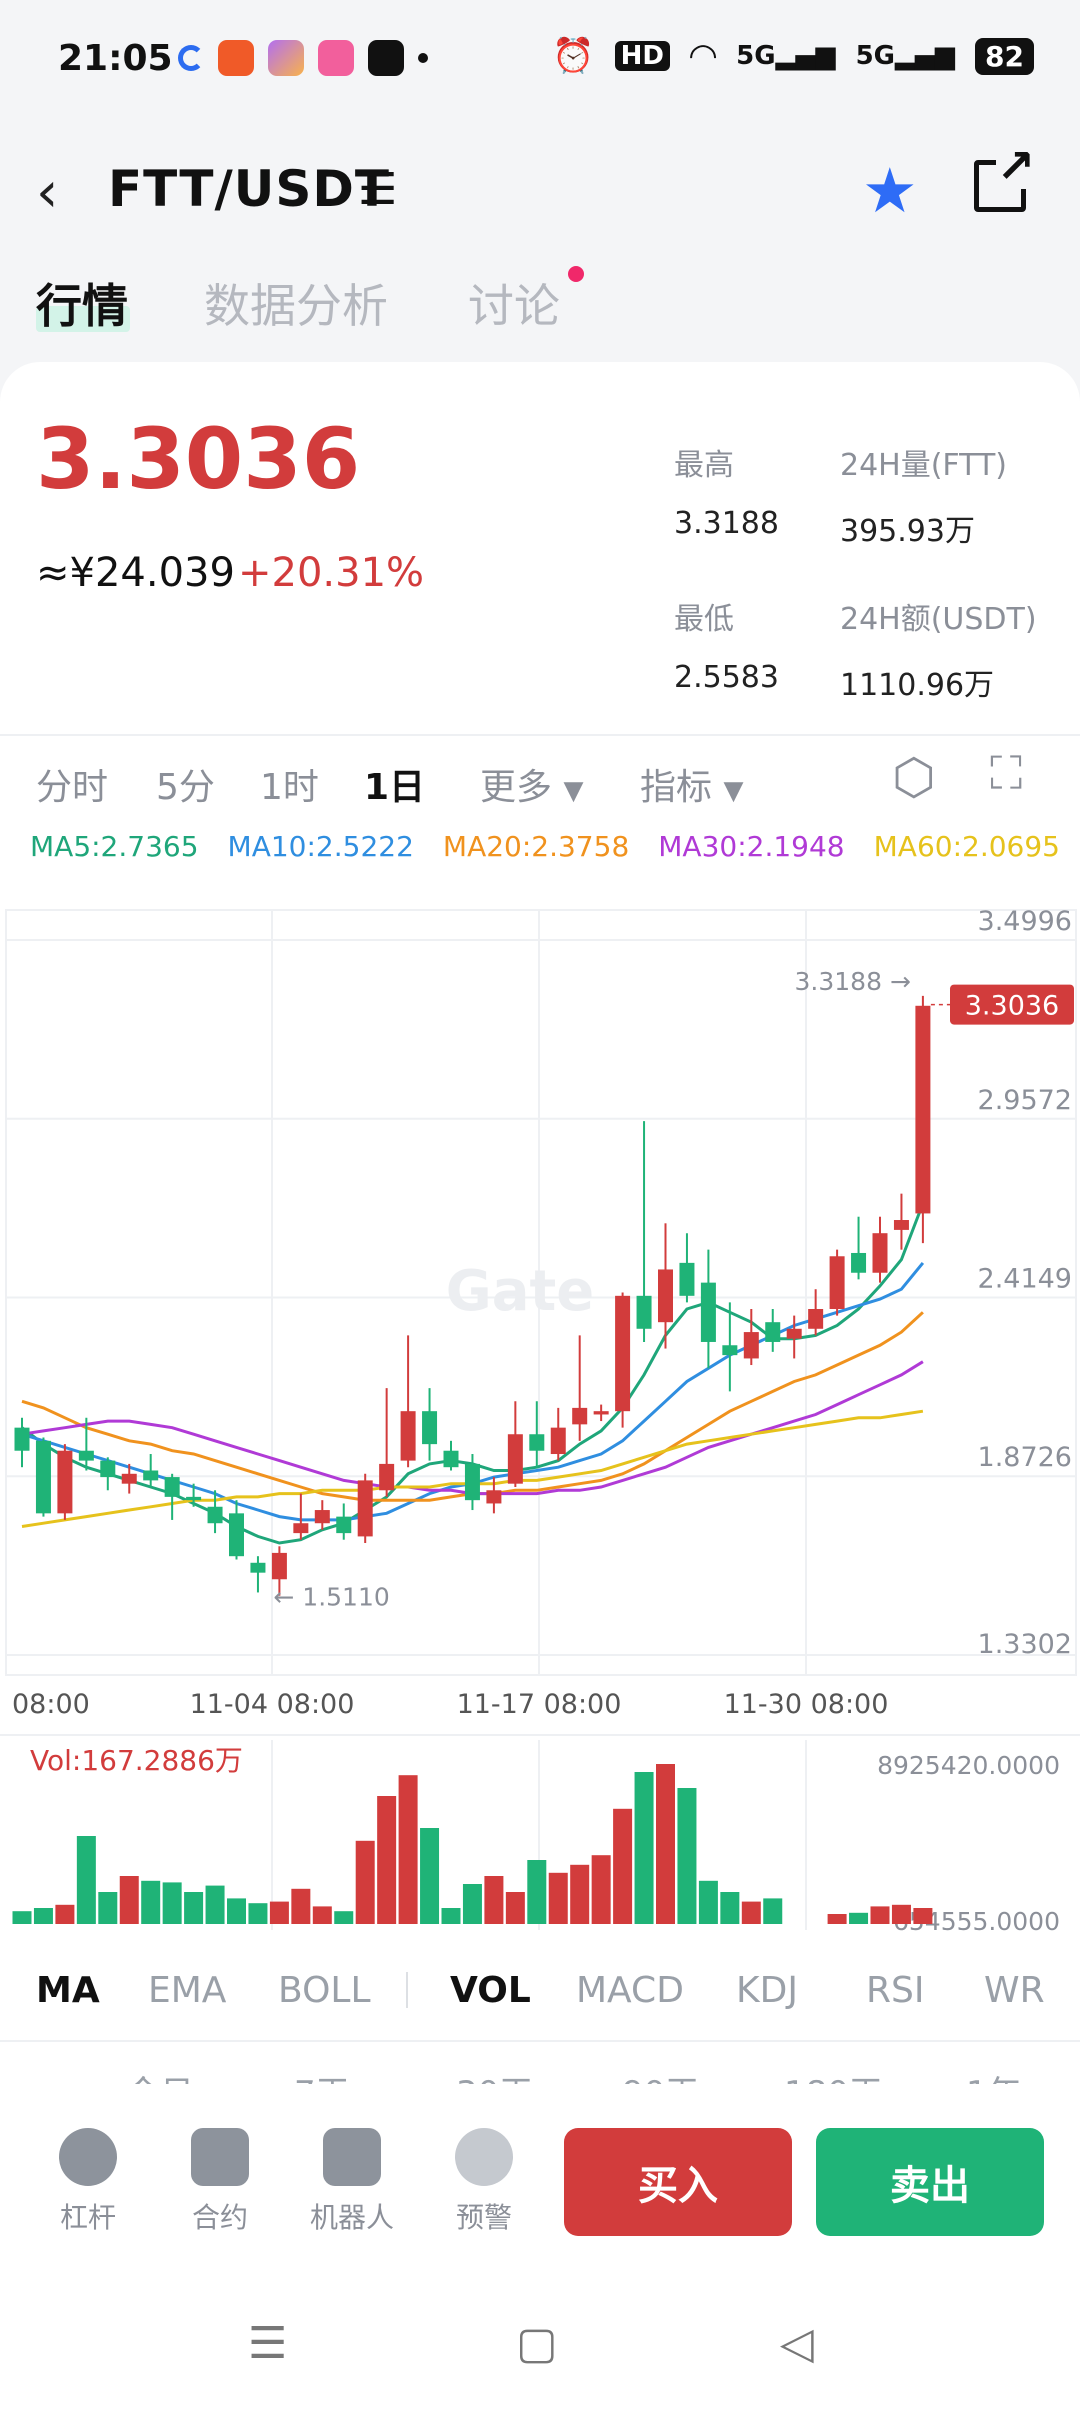 The image size is (1080, 2412). Describe the element at coordinates (691, 784) in the screenshot. I see `indicator-menu: 指标 ▼` at that location.